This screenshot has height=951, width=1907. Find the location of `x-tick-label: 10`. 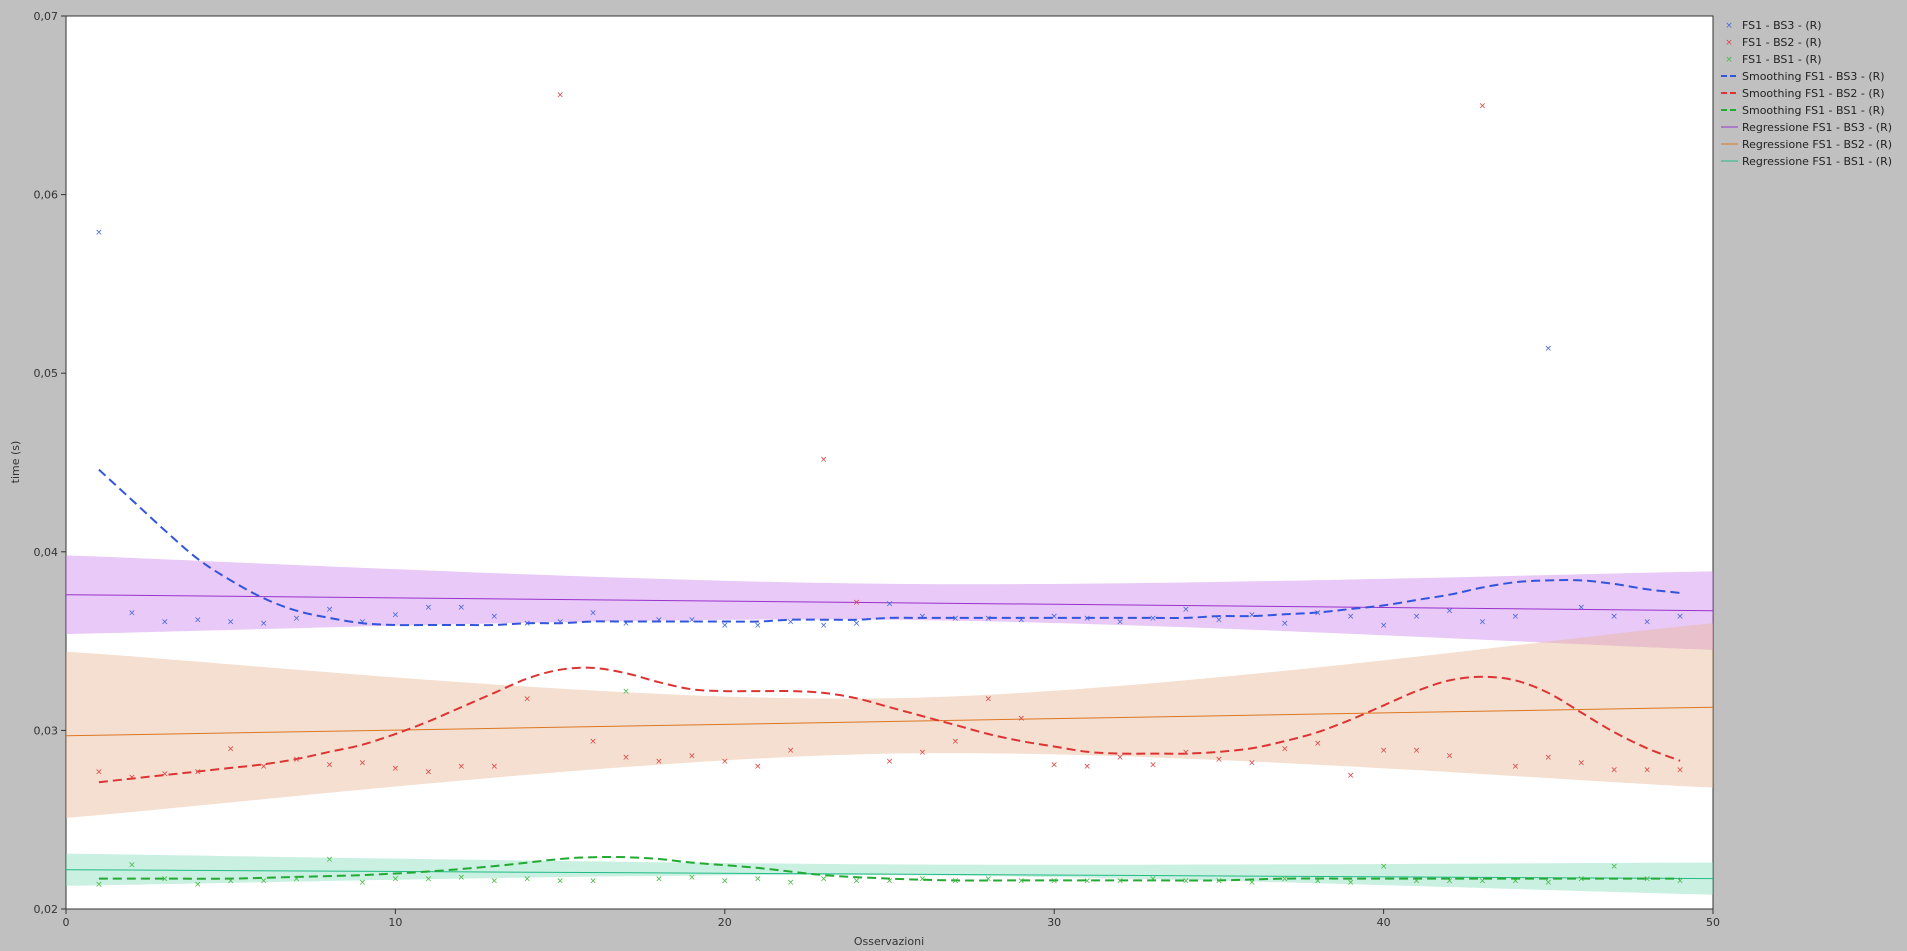

x-tick-label: 10 is located at coordinates (395, 922).